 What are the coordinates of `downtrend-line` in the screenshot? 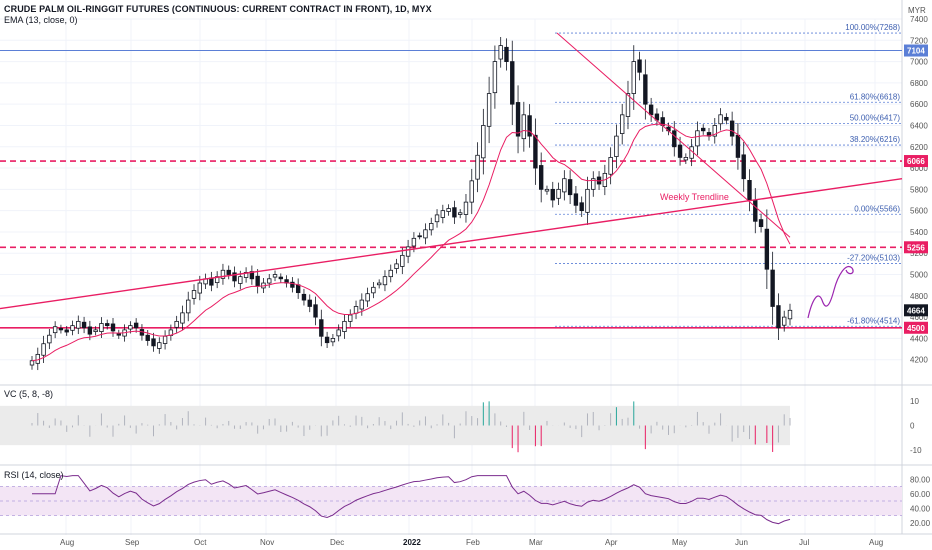 It's located at (673, 135).